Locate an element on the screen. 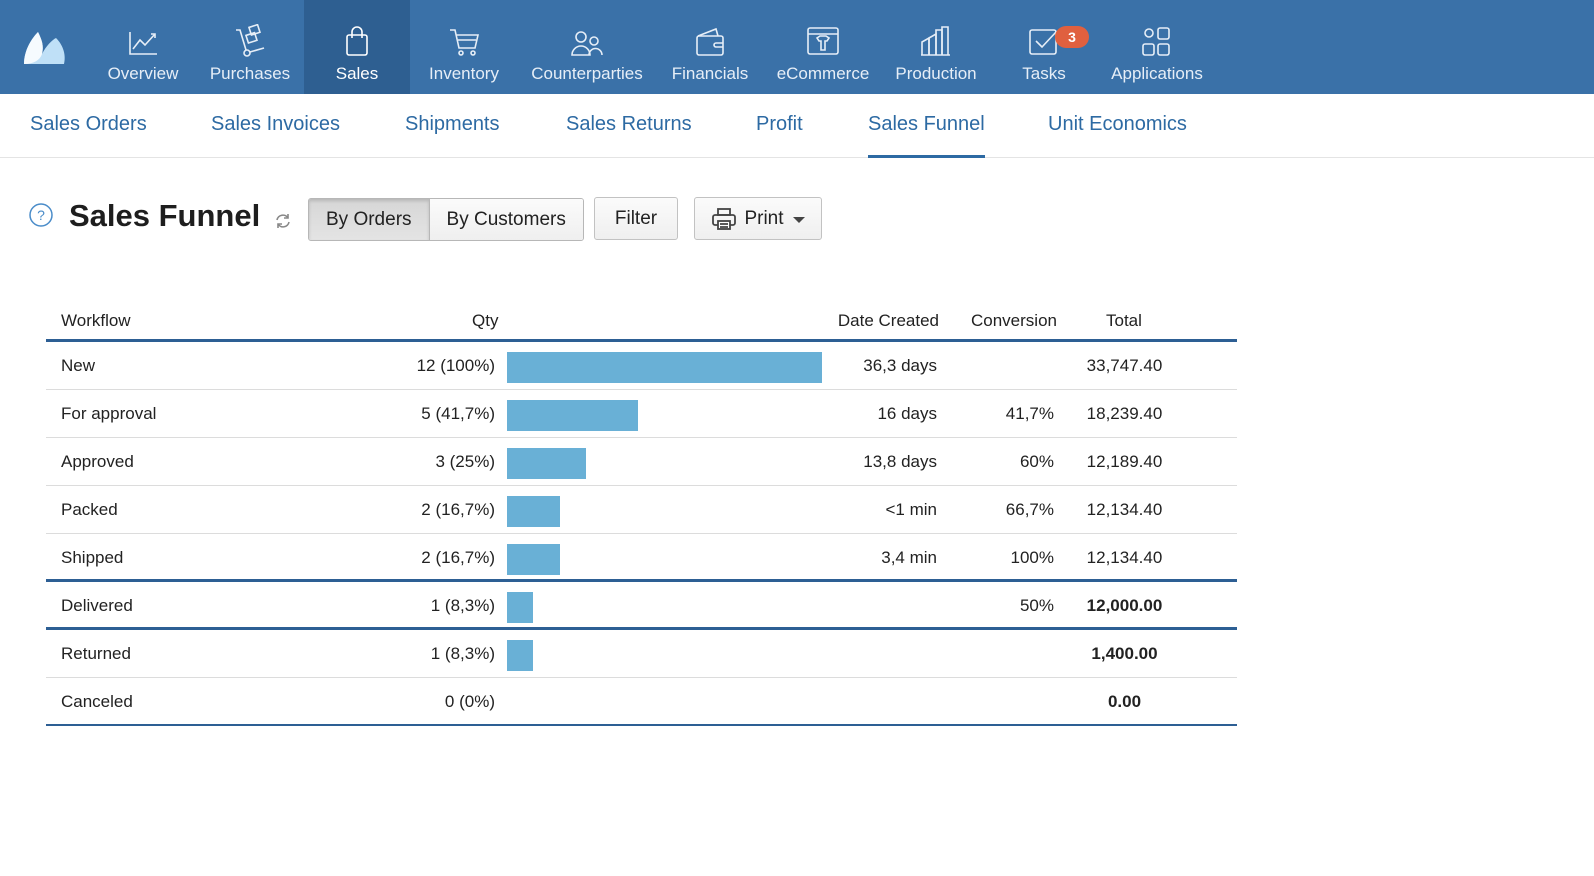 This screenshot has height=876, width=1594. nav-inventory-label: Inventory is located at coordinates (464, 73).